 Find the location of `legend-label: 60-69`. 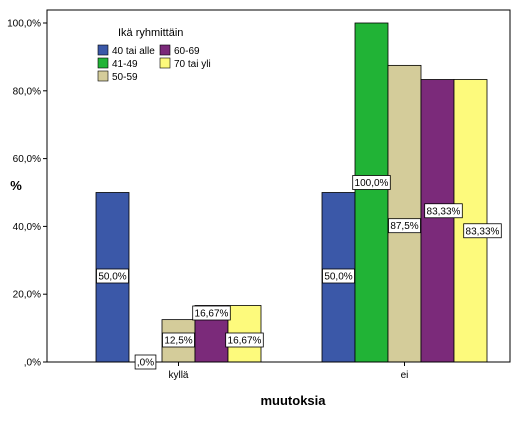

legend-label: 60-69 is located at coordinates (187, 51).